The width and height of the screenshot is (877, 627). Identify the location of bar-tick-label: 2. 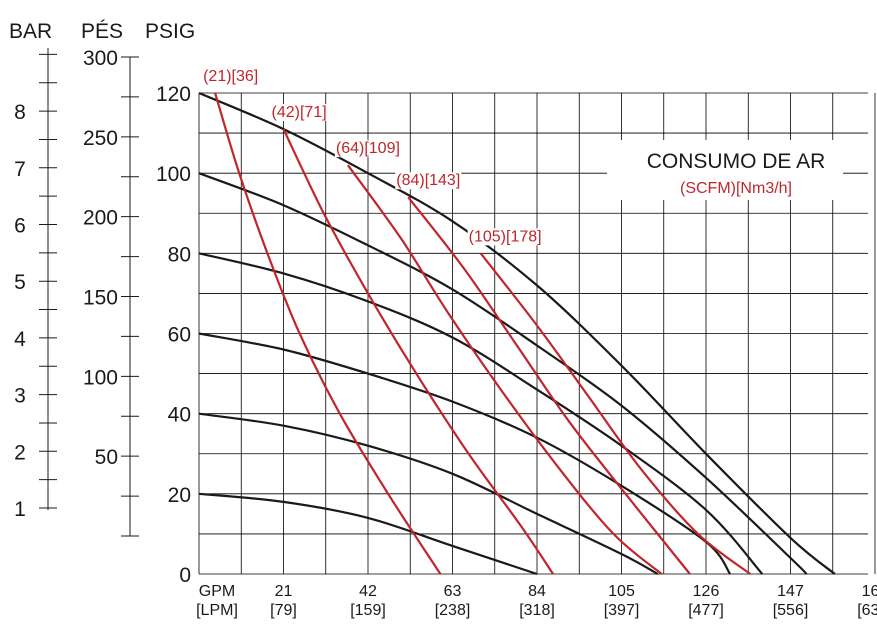
(20, 452).